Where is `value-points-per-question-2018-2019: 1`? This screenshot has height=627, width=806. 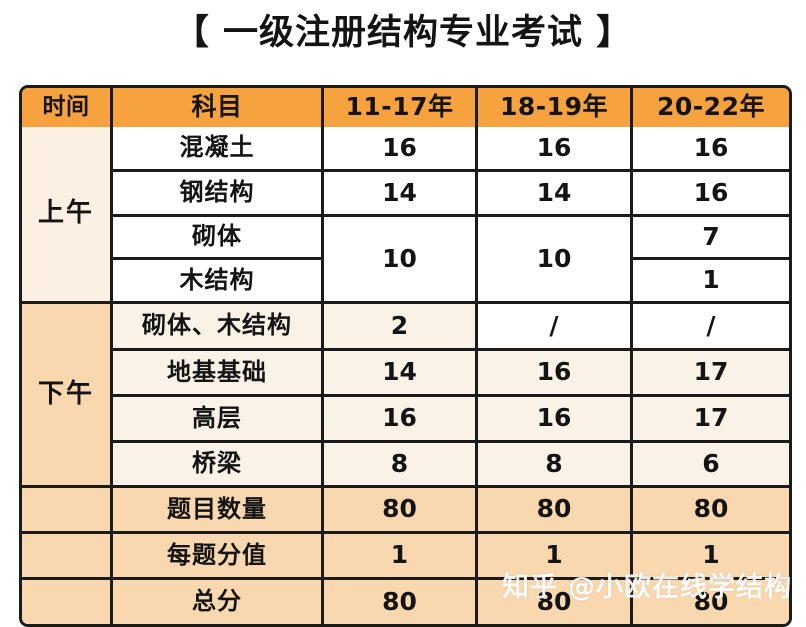
value-points-per-question-2018-2019: 1 is located at coordinates (555, 557).